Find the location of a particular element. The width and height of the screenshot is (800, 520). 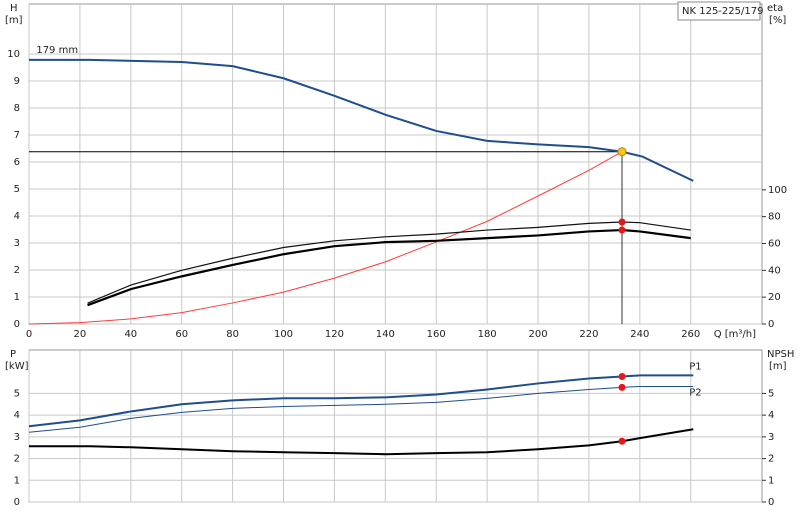

duty-point is located at coordinates (622, 152).